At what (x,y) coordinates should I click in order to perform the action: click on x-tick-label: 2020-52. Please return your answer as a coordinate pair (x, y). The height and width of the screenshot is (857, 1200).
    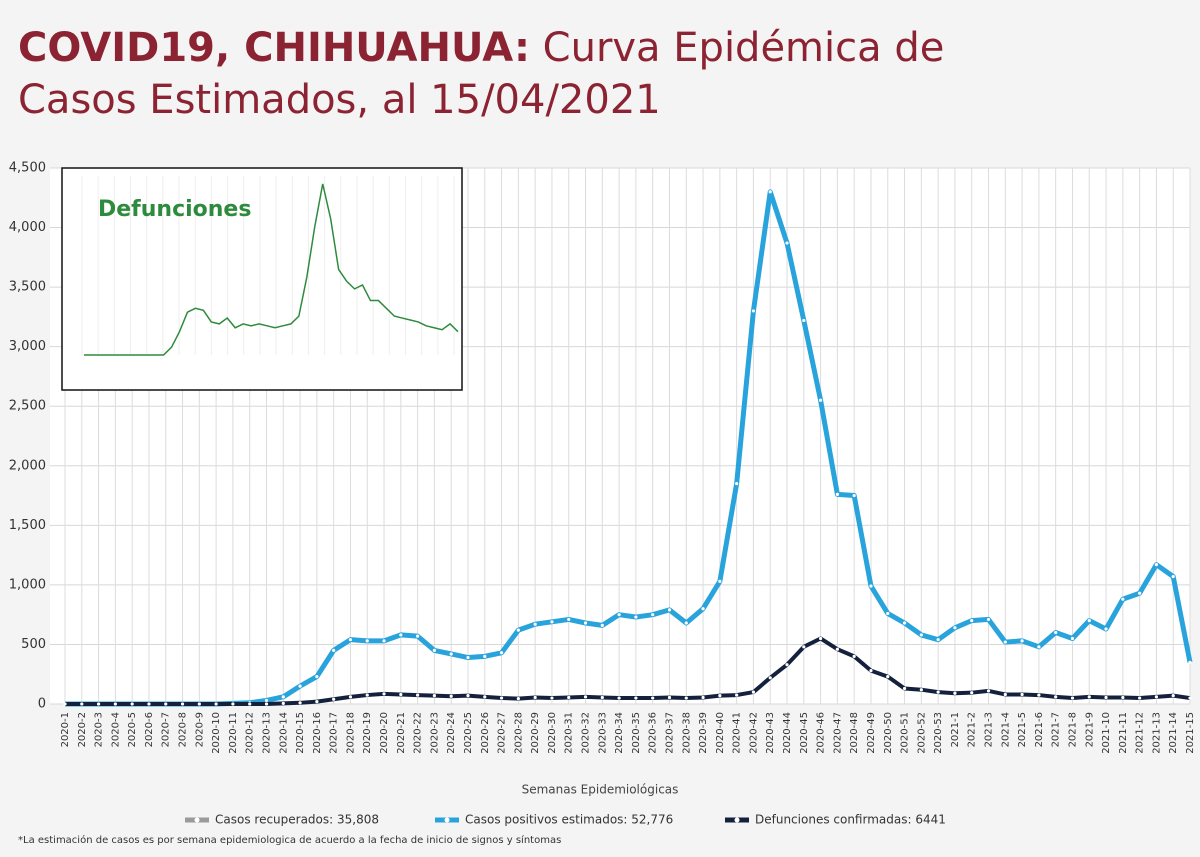
    Looking at the image, I should click on (921, 733).